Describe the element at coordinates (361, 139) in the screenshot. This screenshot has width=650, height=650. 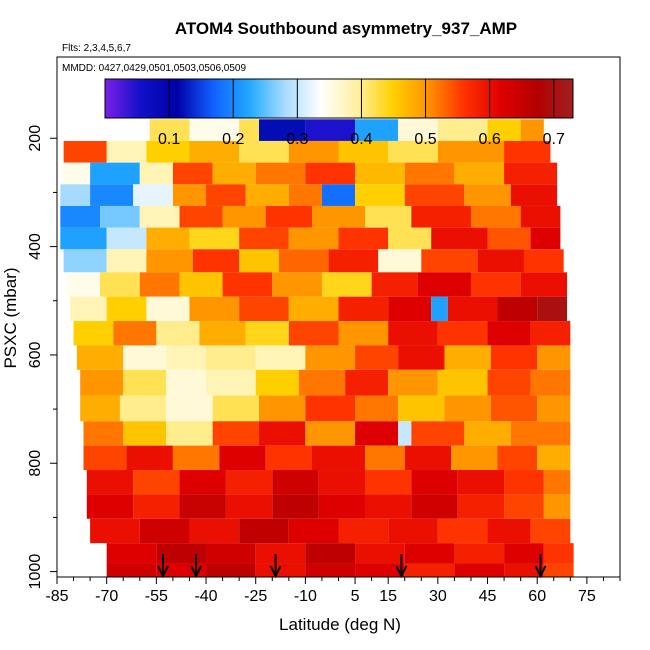
I see `colorbar-tick-label: 0.4` at that location.